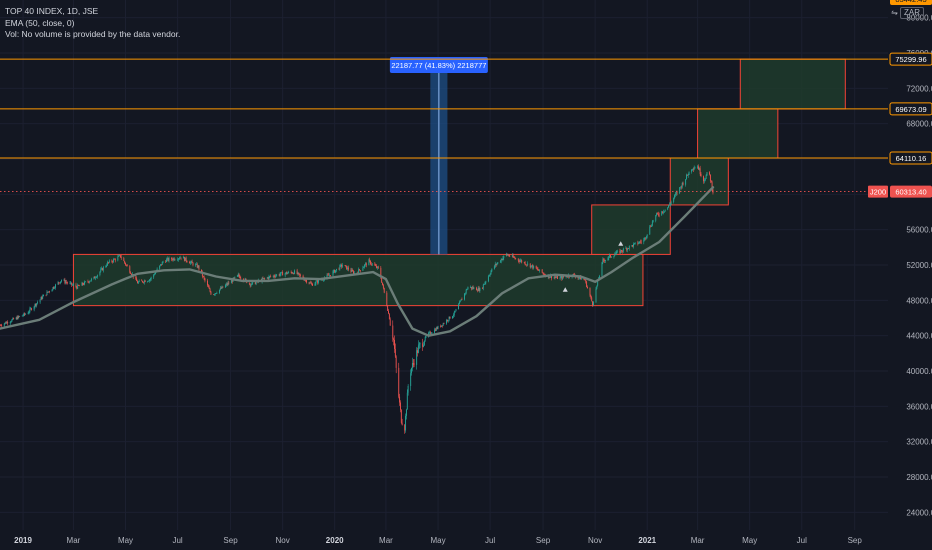 The image size is (932, 550). What do you see at coordinates (386, 540) in the screenshot?
I see `x-tick-label: Mar` at bounding box center [386, 540].